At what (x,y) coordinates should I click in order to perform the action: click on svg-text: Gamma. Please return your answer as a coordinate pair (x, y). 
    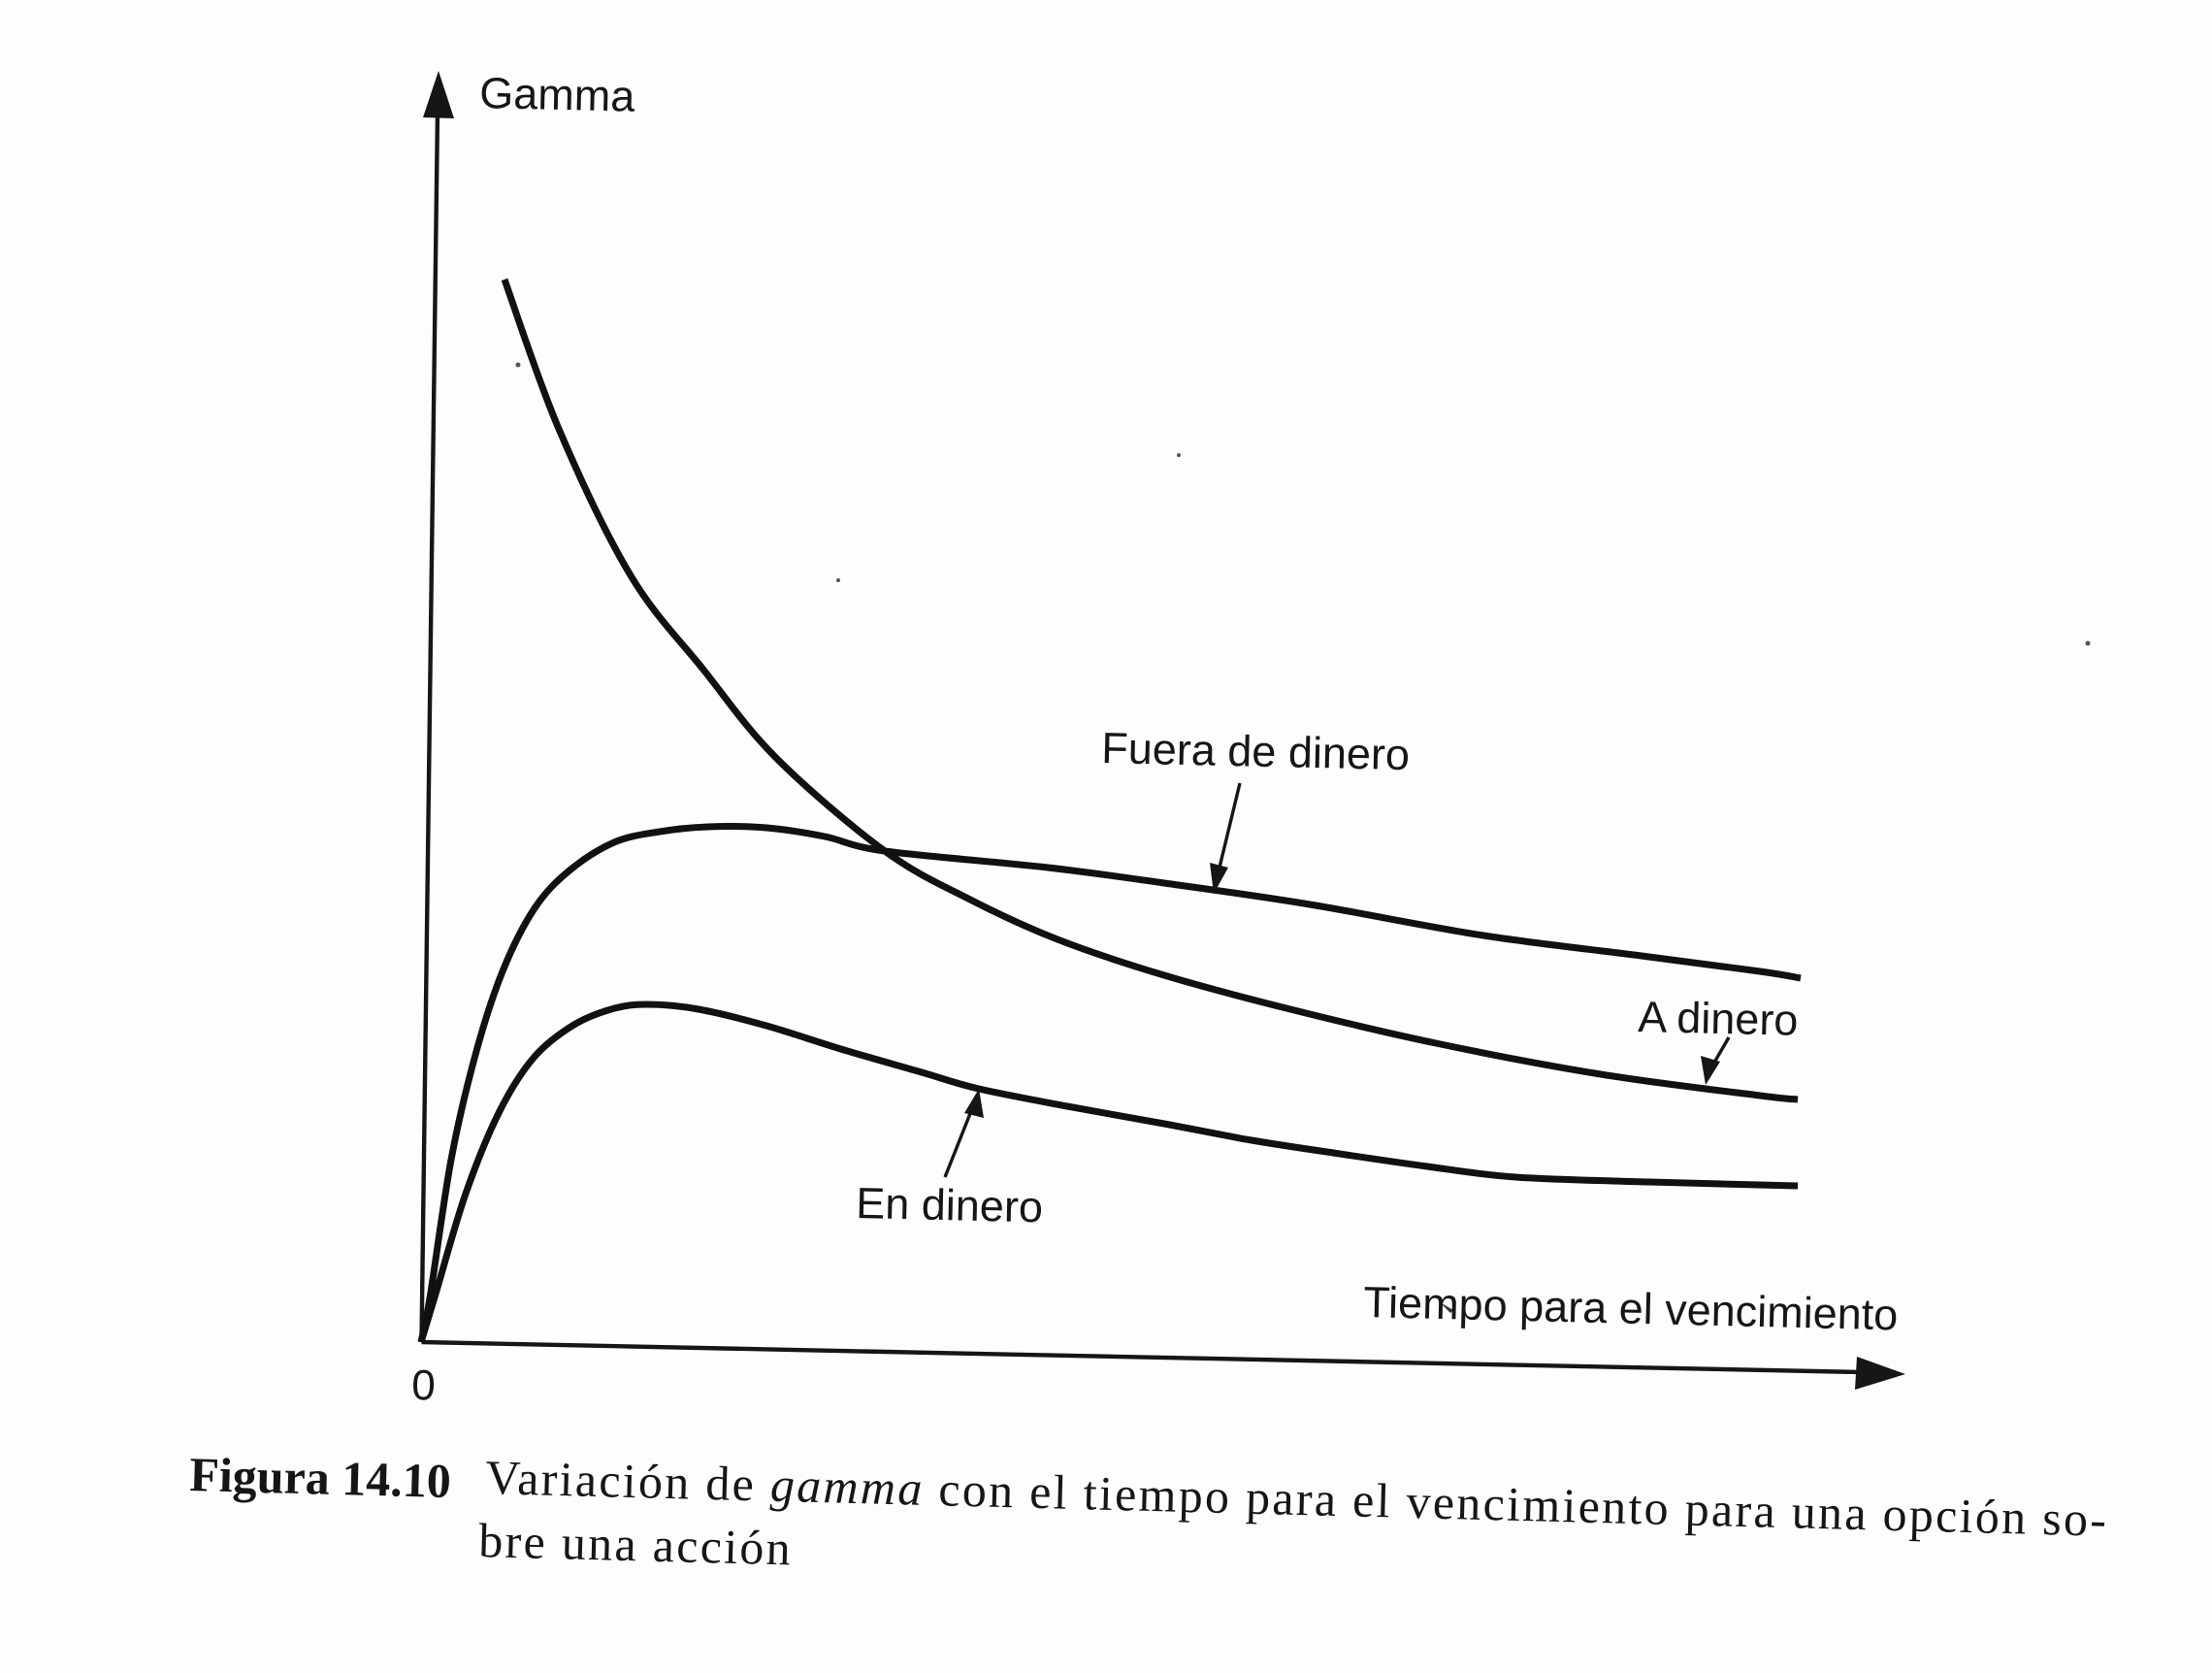
    Looking at the image, I should click on (557, 94).